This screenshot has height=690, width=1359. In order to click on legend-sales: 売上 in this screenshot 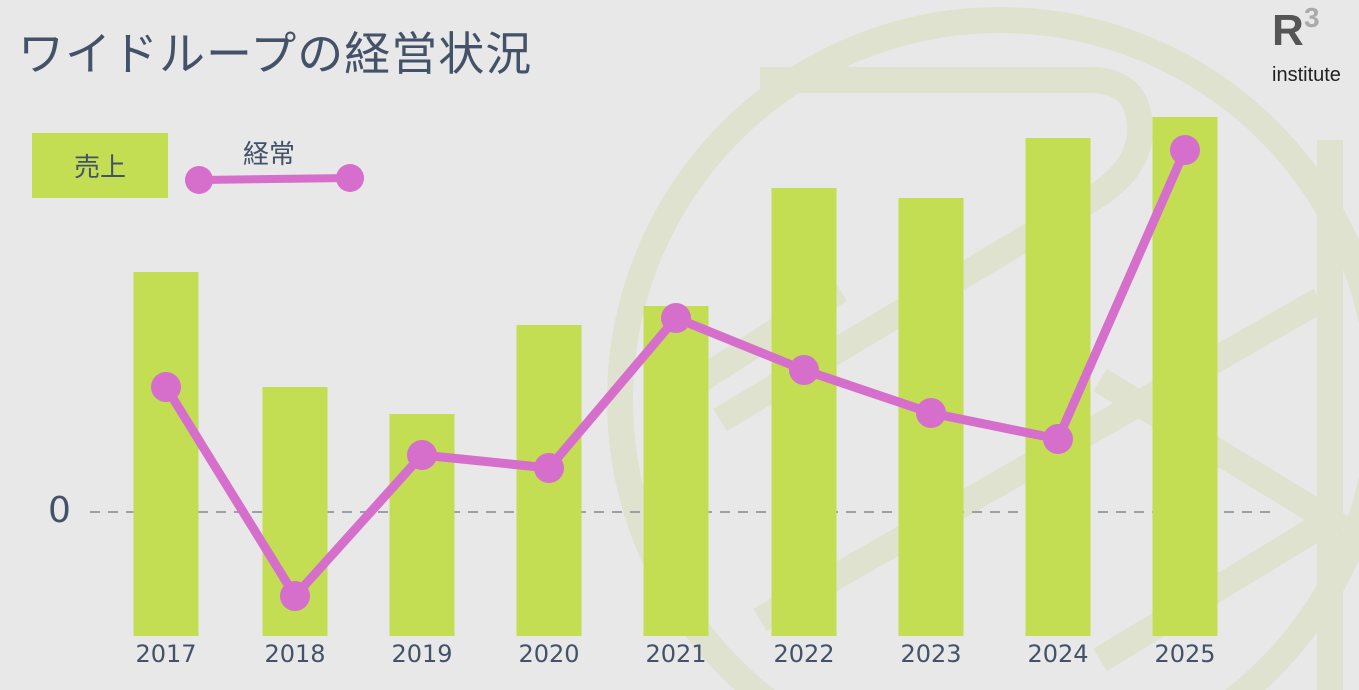, I will do `click(100, 165)`.